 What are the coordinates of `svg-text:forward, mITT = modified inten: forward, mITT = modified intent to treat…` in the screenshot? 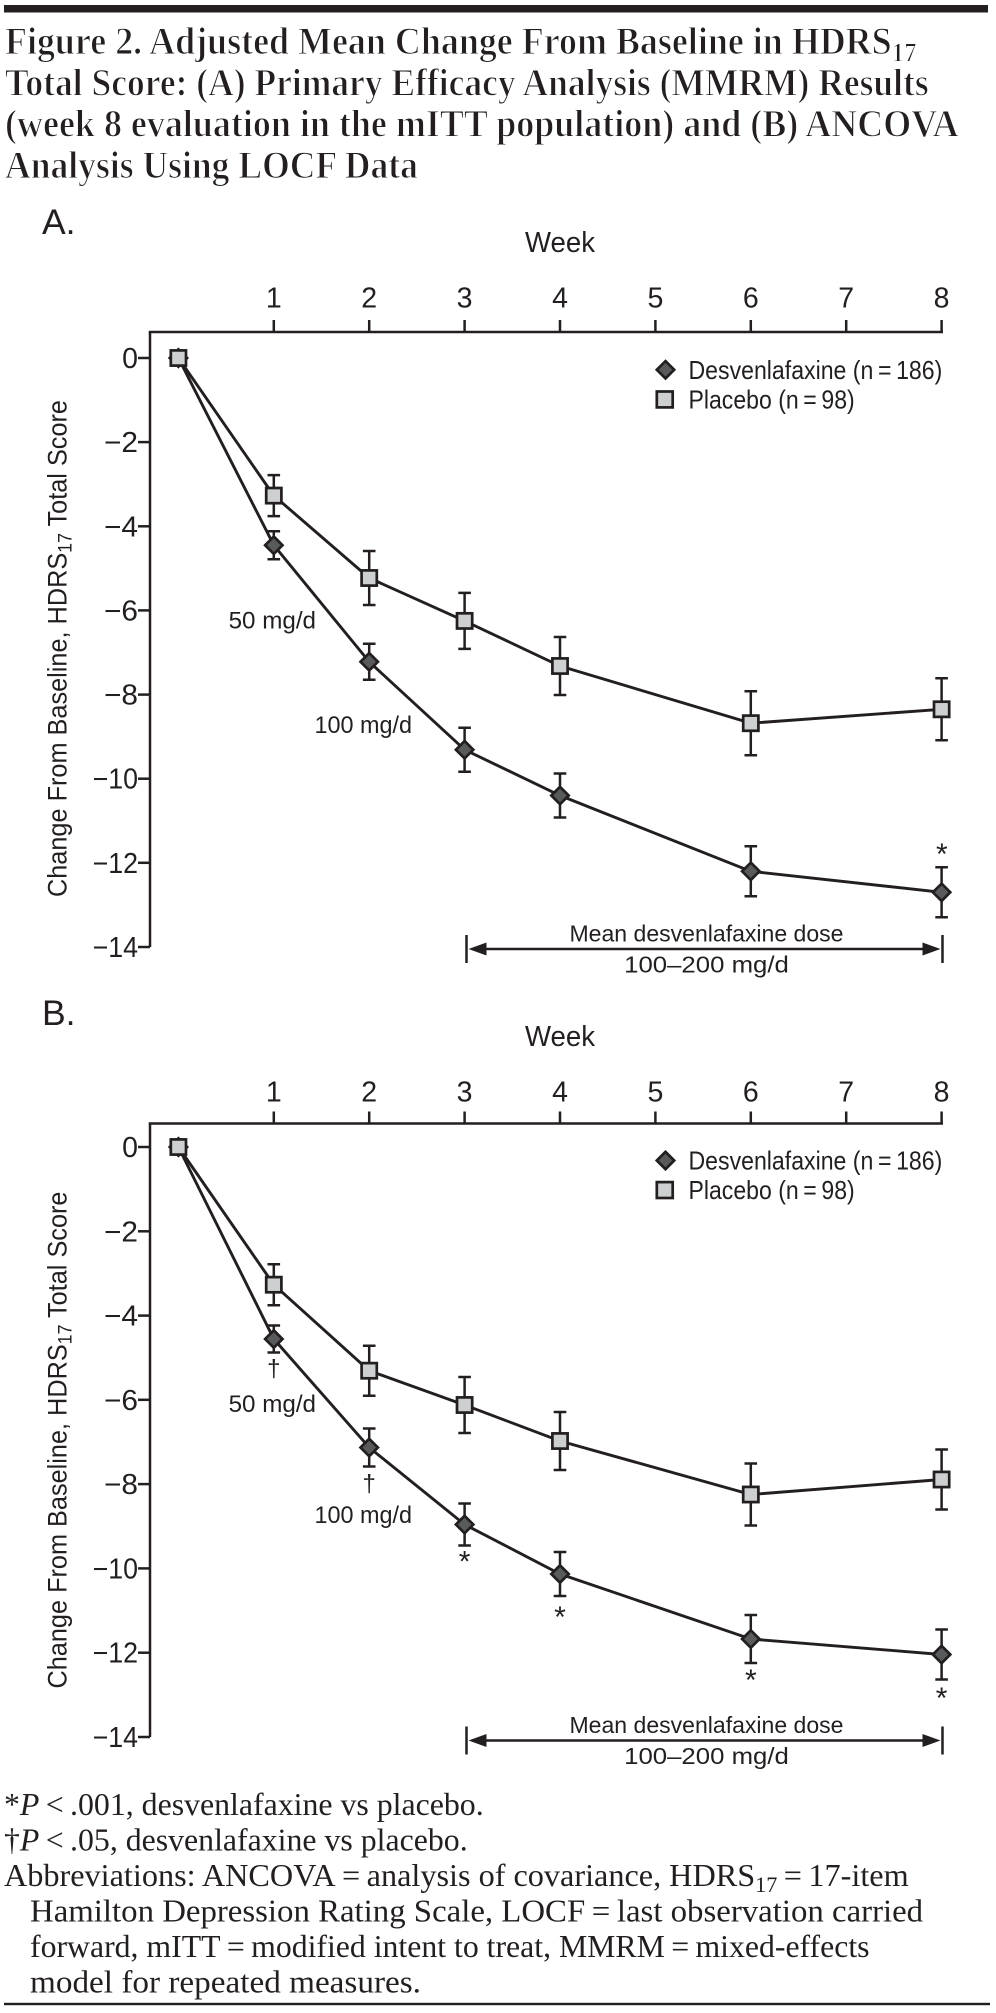 It's located at (450, 1946).